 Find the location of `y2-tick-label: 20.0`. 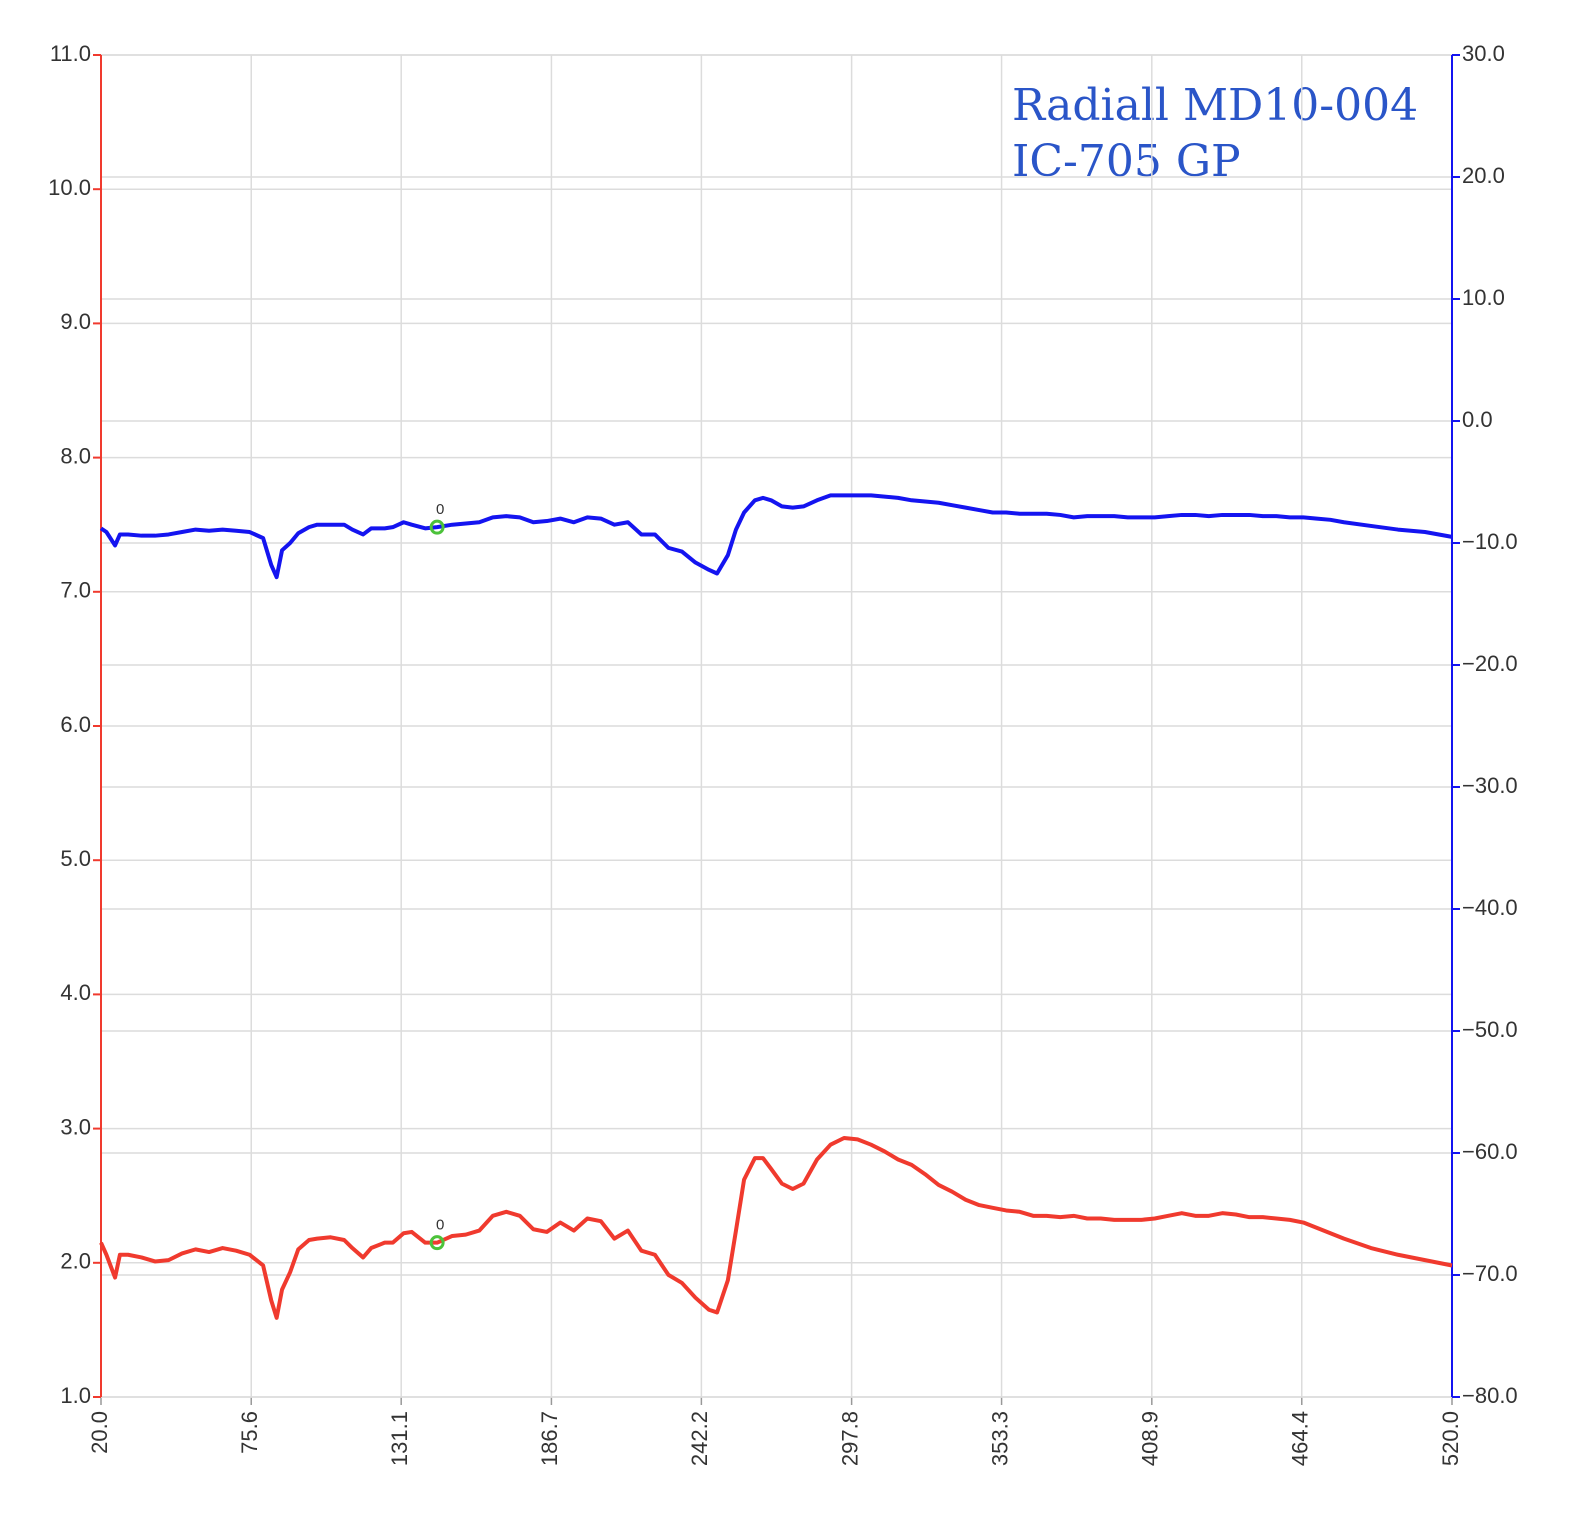

y2-tick-label: 20.0 is located at coordinates (1483, 175).